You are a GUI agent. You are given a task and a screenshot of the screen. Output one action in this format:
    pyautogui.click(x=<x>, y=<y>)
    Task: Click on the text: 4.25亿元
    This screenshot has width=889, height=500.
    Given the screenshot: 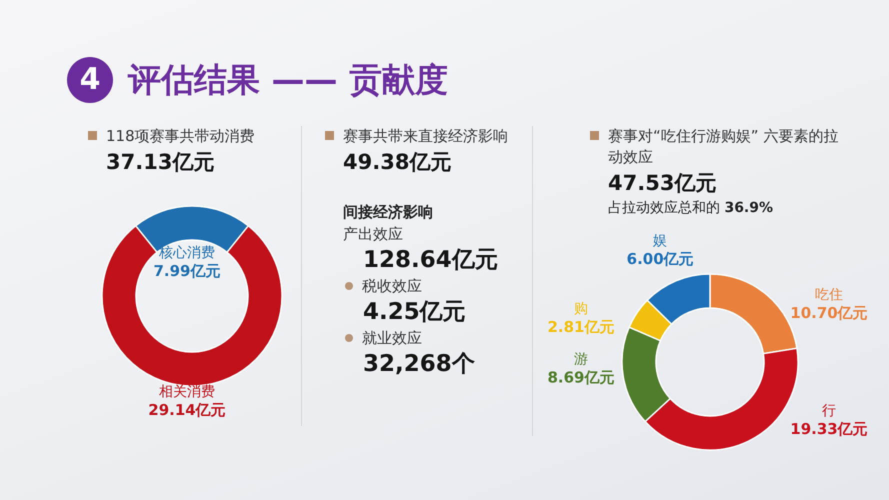 What is the action you would take?
    pyautogui.click(x=414, y=312)
    